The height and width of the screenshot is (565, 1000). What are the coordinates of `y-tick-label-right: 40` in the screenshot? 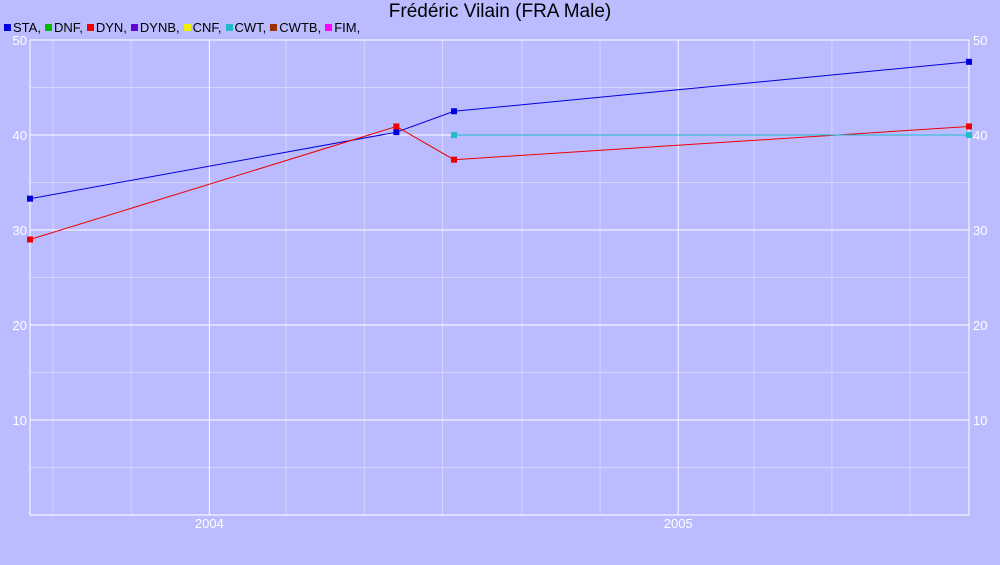 It's located at (980, 135).